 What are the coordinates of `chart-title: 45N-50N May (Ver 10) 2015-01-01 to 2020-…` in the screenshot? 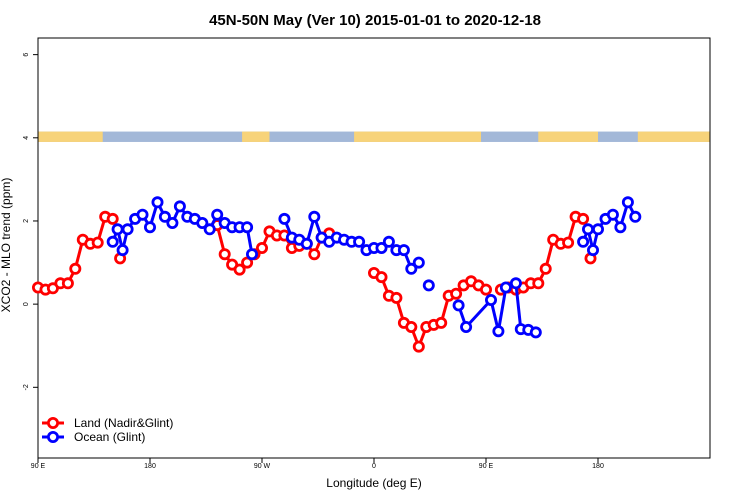 It's located at (375, 20).